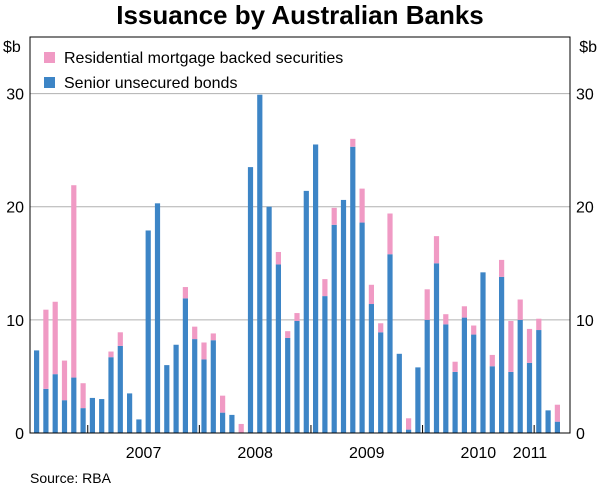 This screenshot has width=600, height=492. I want to click on y-tick-label-left: 30, so click(15, 95).